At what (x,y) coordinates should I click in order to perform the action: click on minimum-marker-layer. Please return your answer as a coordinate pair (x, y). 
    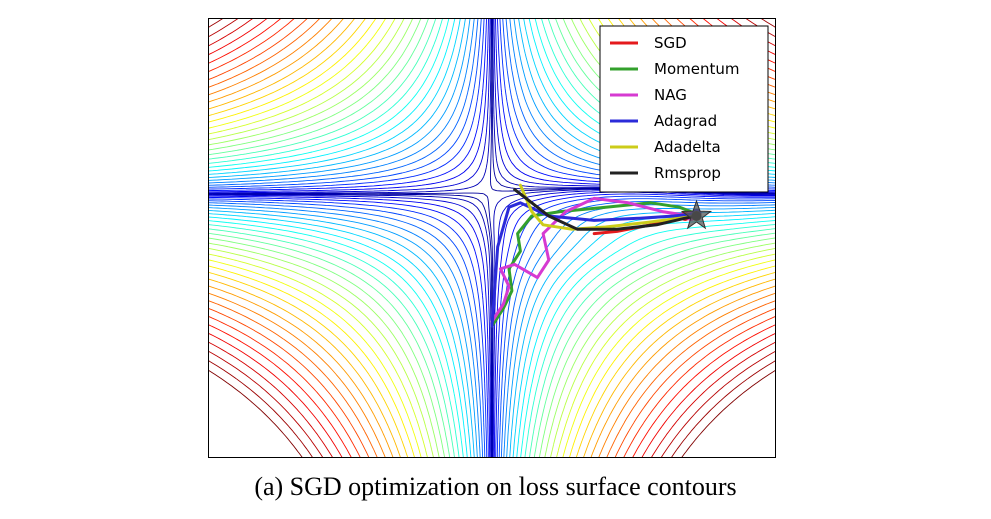
    Looking at the image, I should click on (696, 214).